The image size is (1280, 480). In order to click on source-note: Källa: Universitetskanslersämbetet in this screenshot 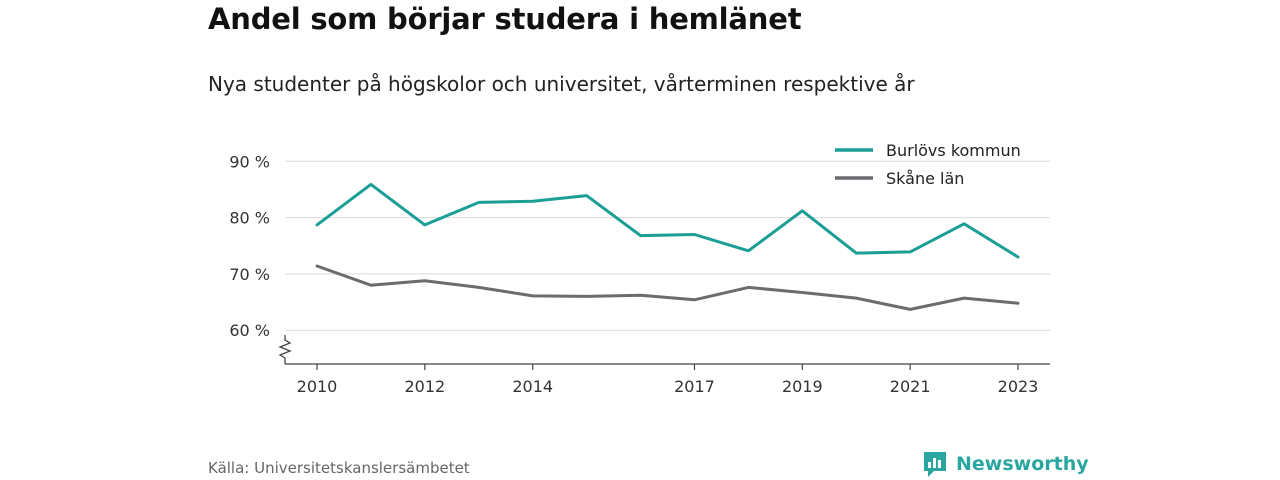, I will do `click(339, 468)`.